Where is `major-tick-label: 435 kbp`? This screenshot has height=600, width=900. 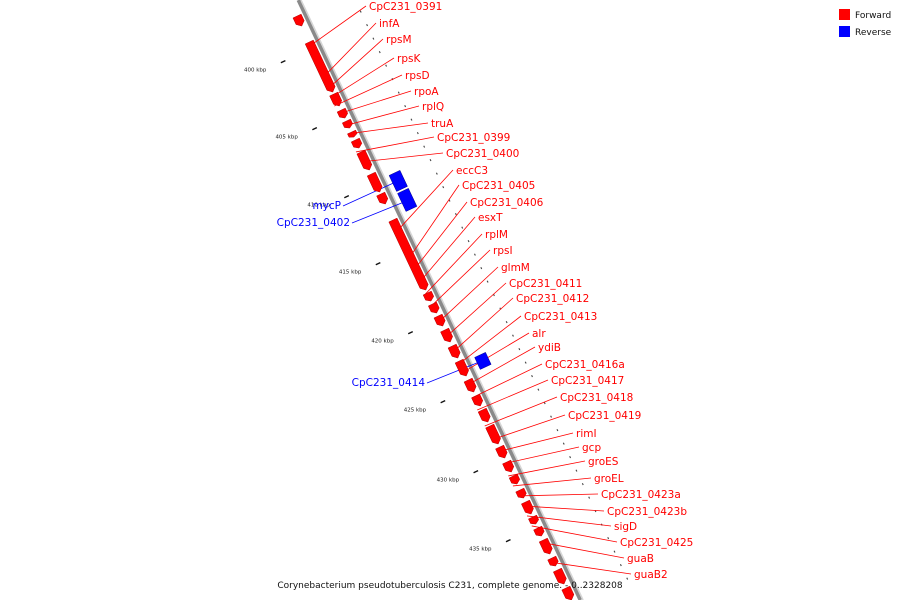 major-tick-label: 435 kbp is located at coordinates (480, 550).